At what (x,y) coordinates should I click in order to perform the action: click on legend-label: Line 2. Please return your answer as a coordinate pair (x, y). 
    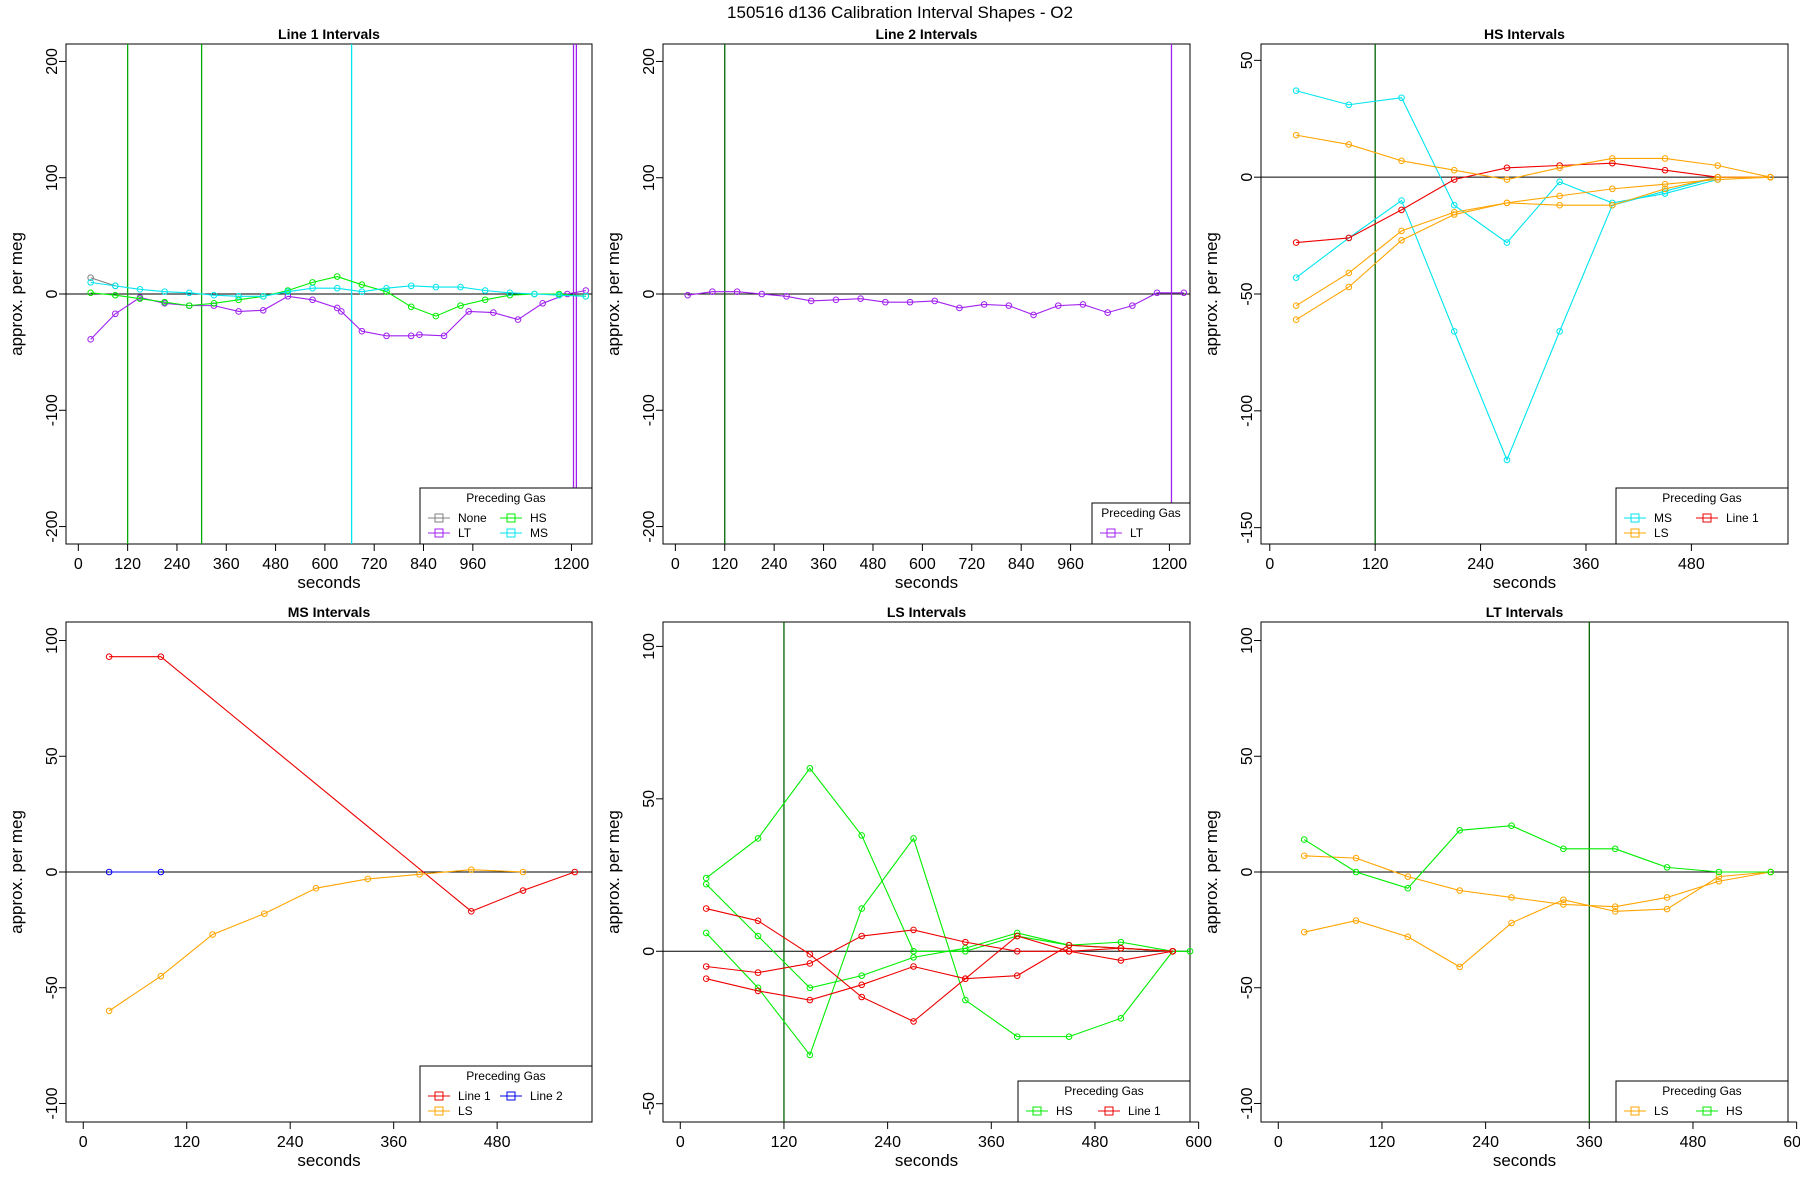
    Looking at the image, I should click on (546, 1096).